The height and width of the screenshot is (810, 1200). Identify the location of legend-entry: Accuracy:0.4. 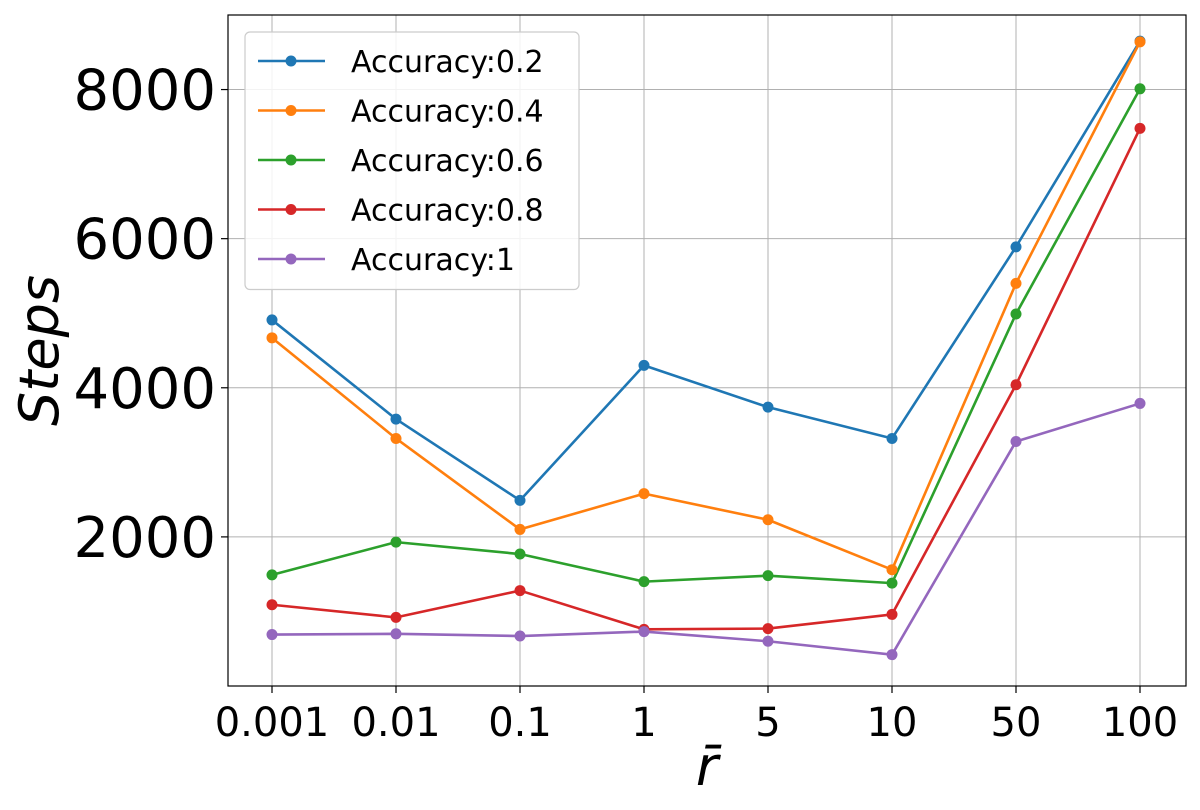
(401, 112).